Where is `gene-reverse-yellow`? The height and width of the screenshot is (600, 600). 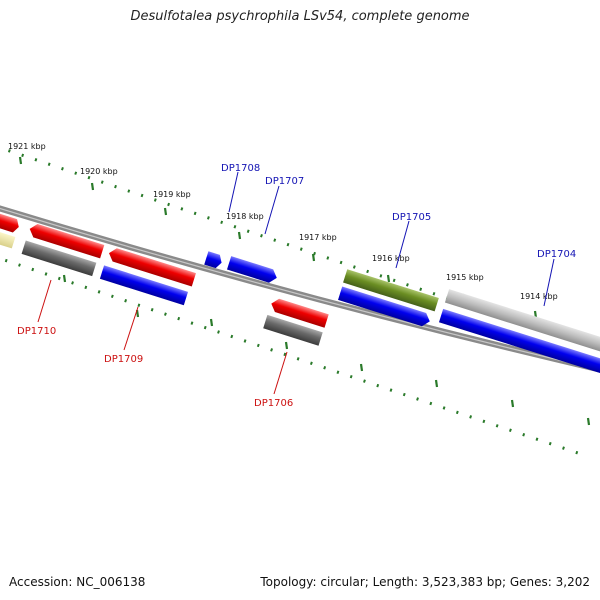
gene-reverse-yellow is located at coordinates (8, 239).